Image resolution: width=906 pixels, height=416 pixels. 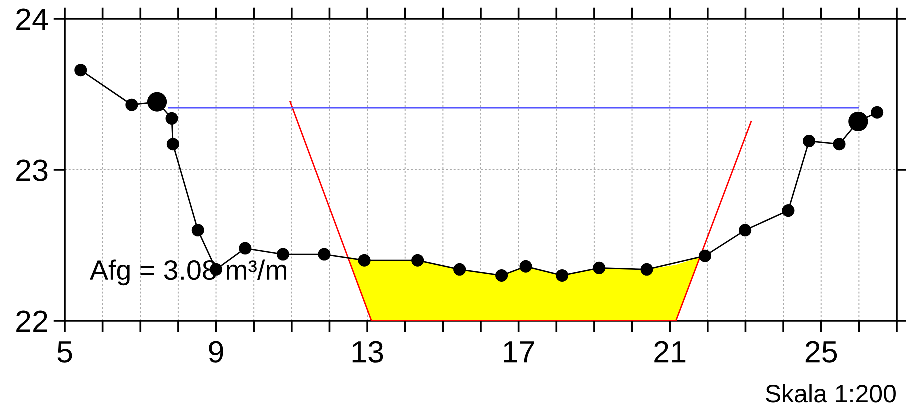 What do you see at coordinates (32, 171) in the screenshot?
I see `y-tick-label: 23` at bounding box center [32, 171].